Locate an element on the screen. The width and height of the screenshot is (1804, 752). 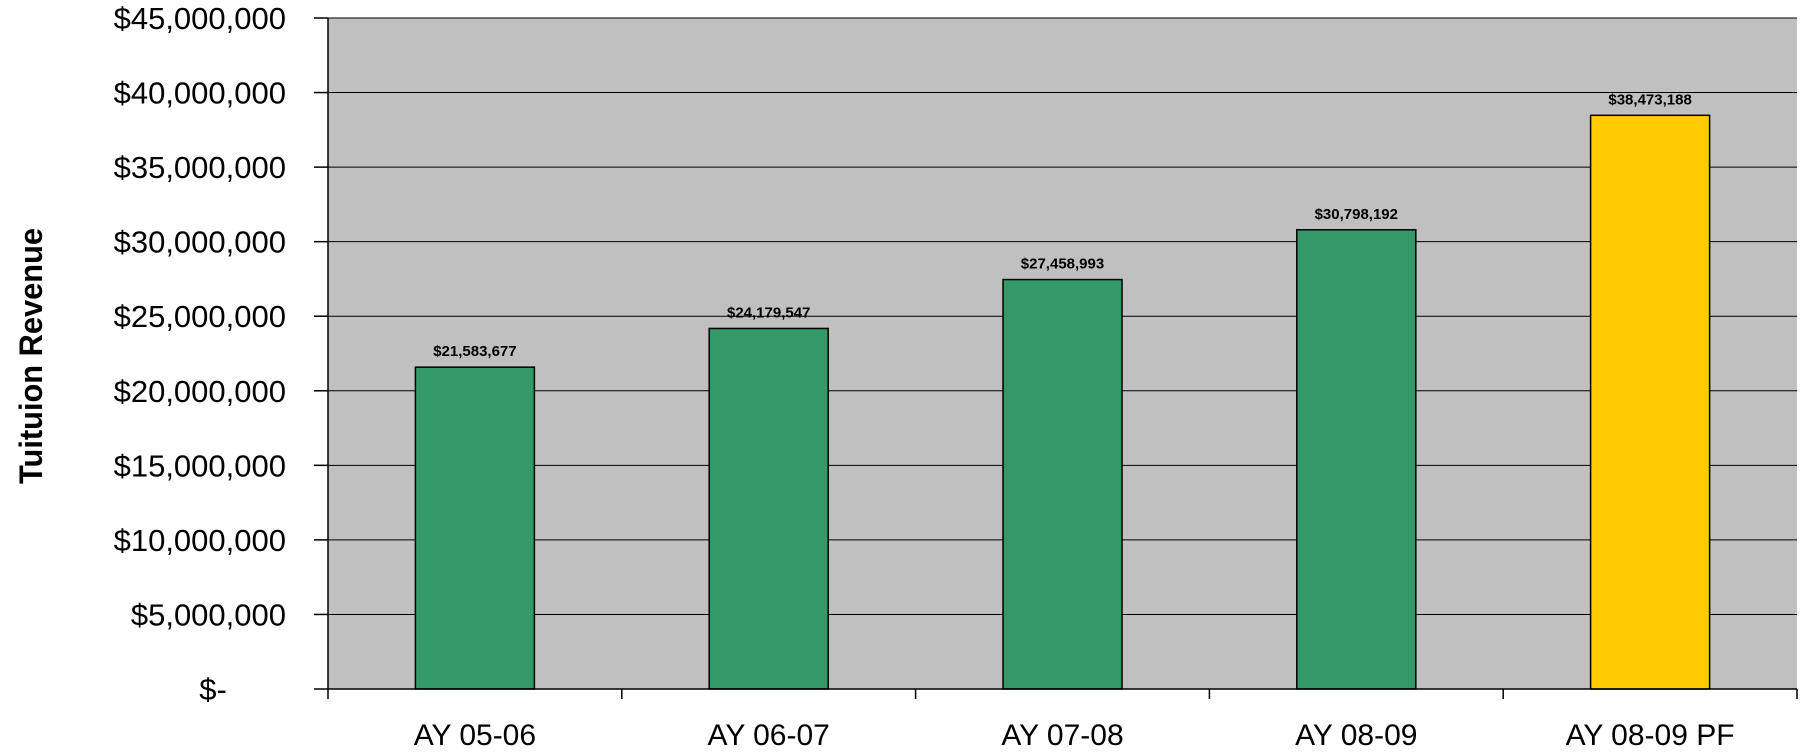
data-label: $30,798,192 is located at coordinates (1356, 214).